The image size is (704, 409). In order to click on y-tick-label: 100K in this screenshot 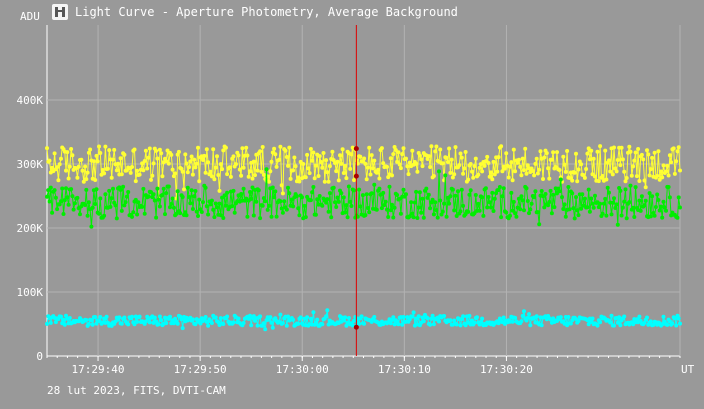, I will do `click(30, 292)`.